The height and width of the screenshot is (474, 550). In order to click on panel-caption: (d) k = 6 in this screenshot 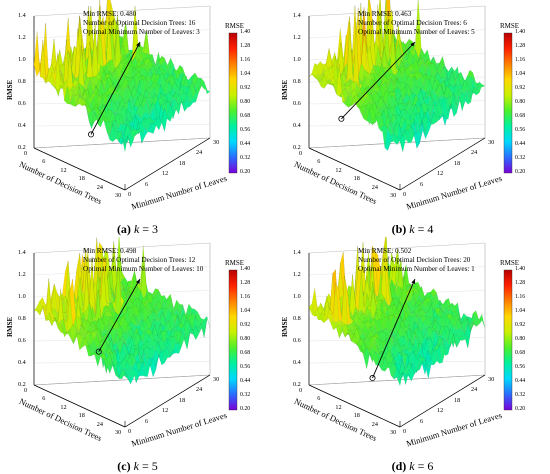, I will do `click(412, 466)`.